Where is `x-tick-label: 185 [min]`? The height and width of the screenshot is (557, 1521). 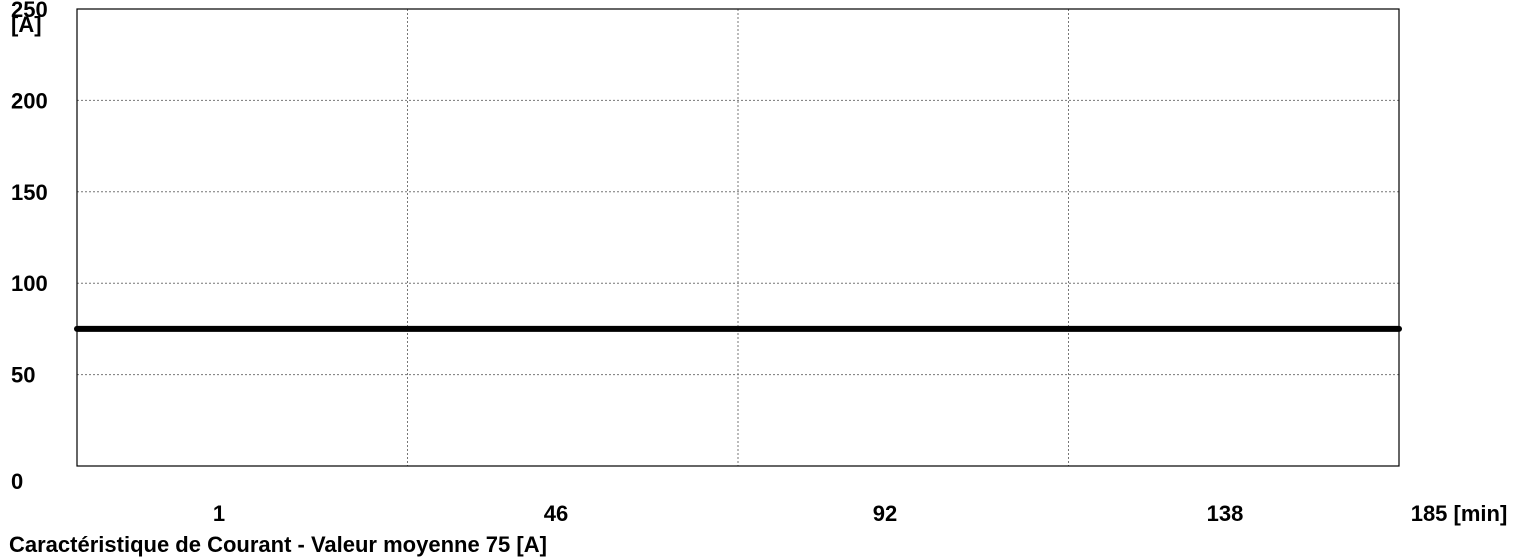 x-tick-label: 185 [min] is located at coordinates (1459, 513).